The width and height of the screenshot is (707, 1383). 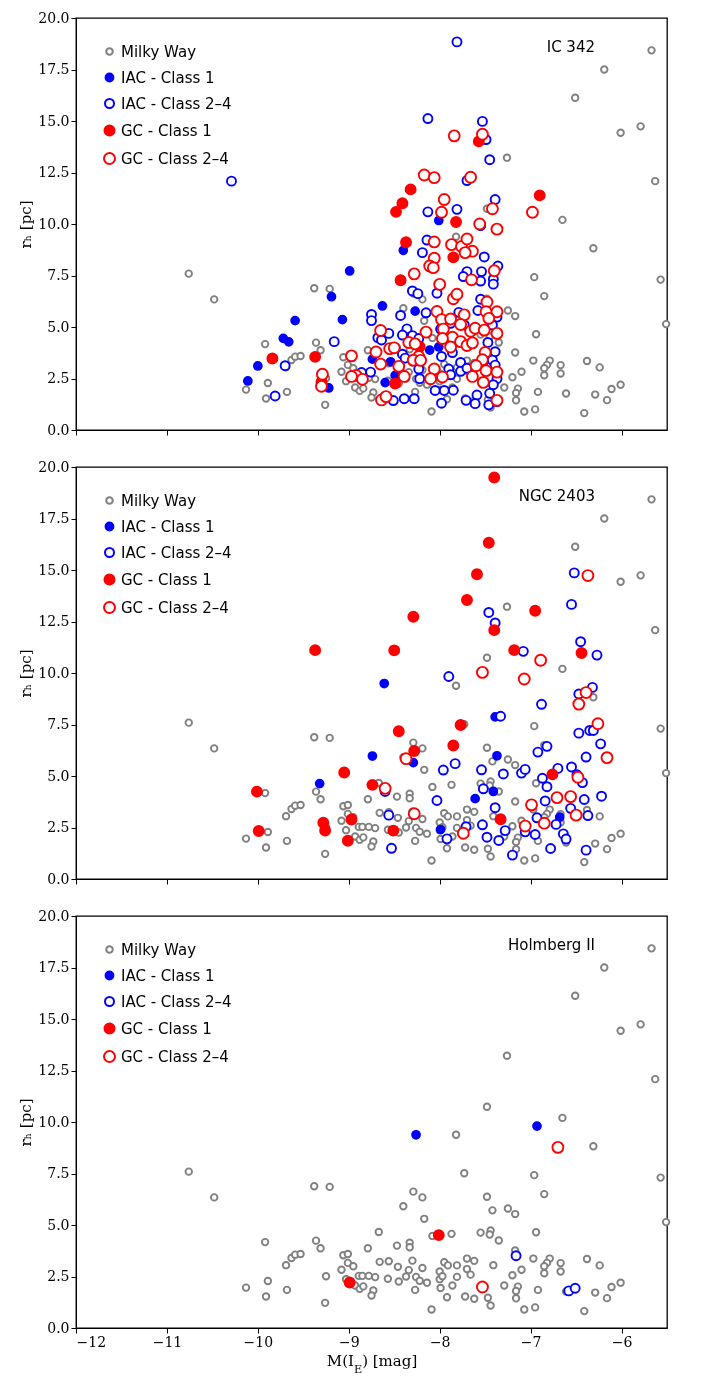 What do you see at coordinates (531, 1341) in the screenshot?
I see `x-tick-label: −7` at bounding box center [531, 1341].